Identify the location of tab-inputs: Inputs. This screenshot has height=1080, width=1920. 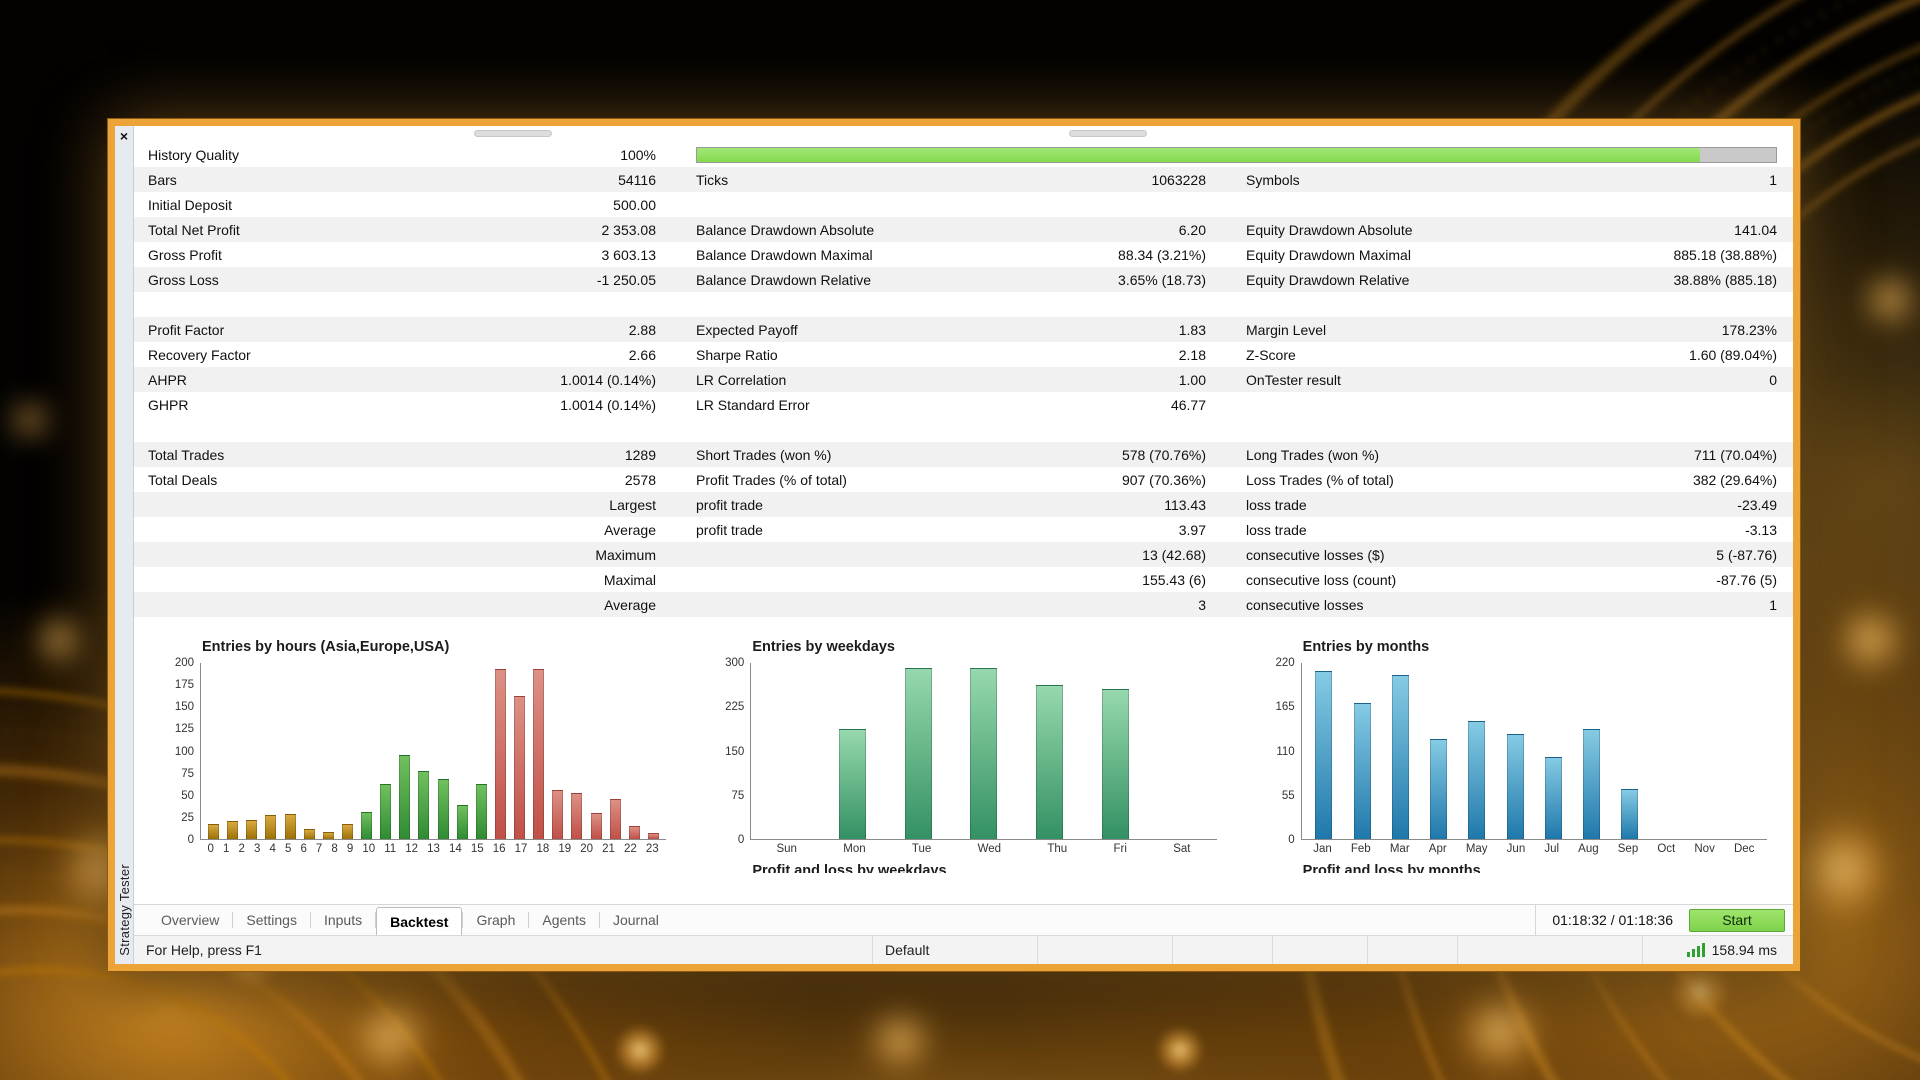
(343, 920).